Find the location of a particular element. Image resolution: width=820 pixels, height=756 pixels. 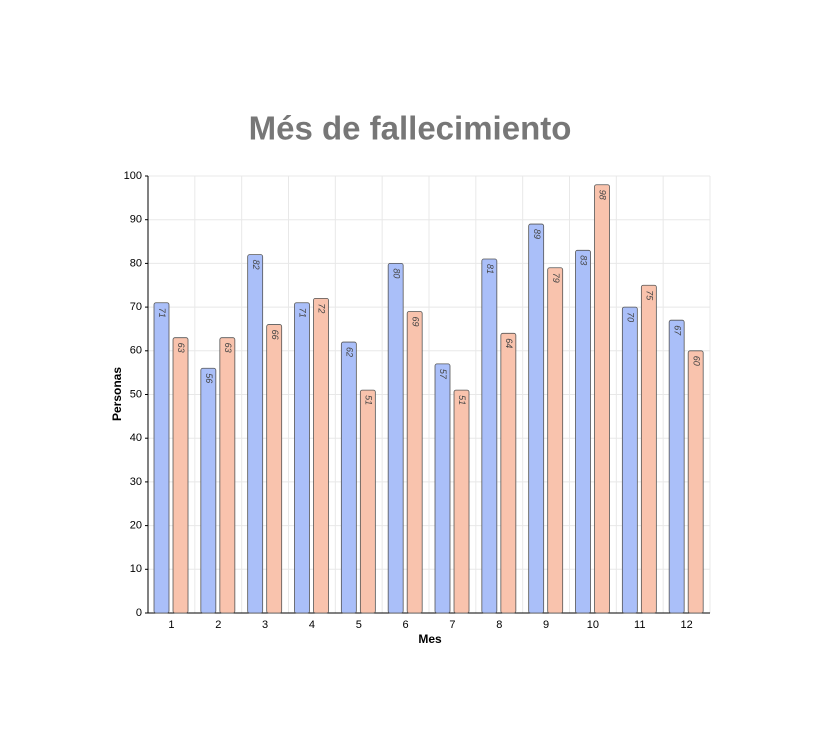

y-tick-label: 20 is located at coordinates (136, 526).